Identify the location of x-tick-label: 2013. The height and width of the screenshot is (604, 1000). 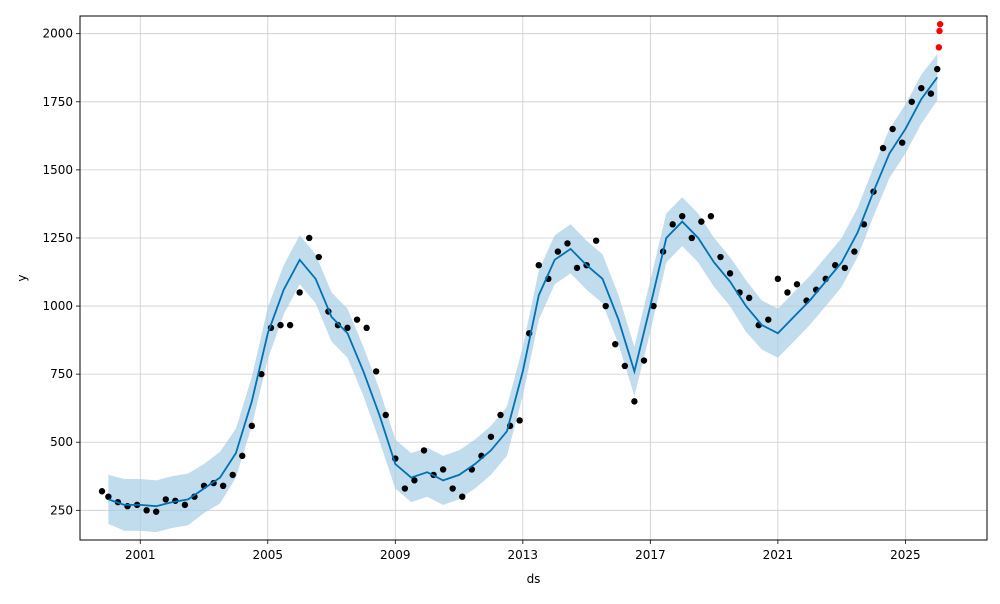
(523, 555).